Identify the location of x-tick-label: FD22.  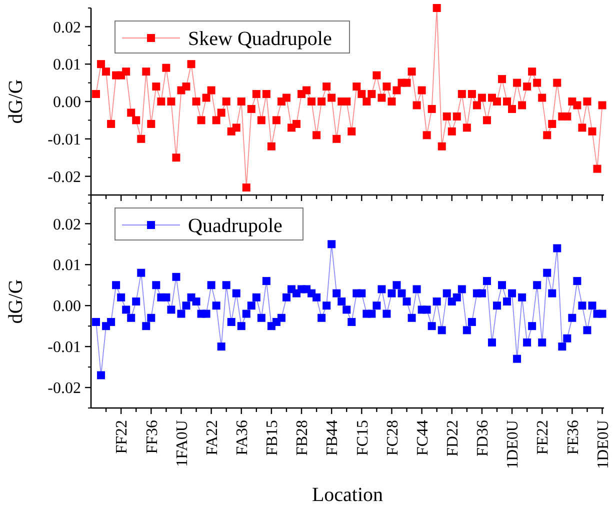
(453, 438).